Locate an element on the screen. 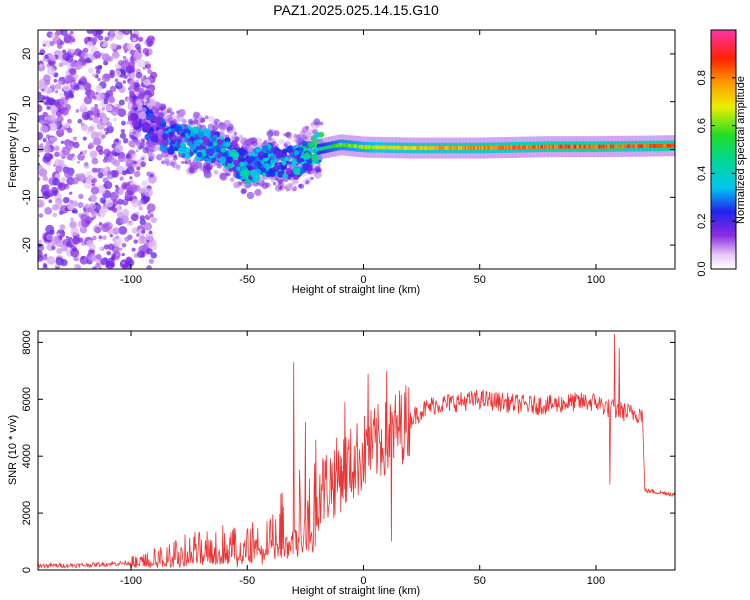 The width and height of the screenshot is (750, 600). snr-x-tick-label: -50 is located at coordinates (247, 581).